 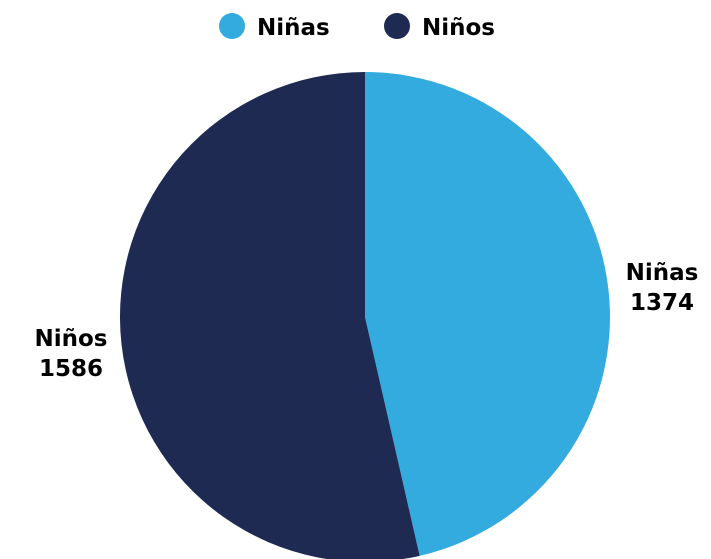 I want to click on legend-item-ninos: Niños, so click(x=439, y=27).